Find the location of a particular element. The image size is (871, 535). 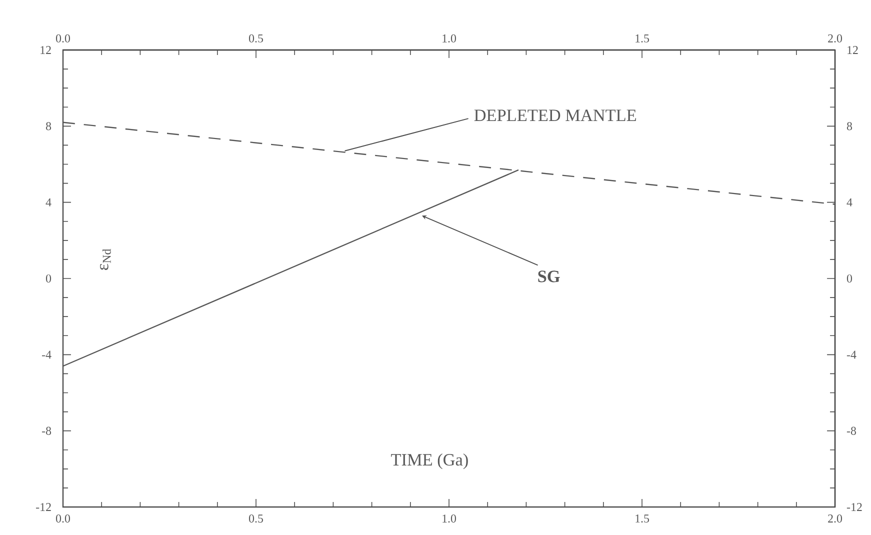

y2-tick-label: 0 is located at coordinates (849, 278).